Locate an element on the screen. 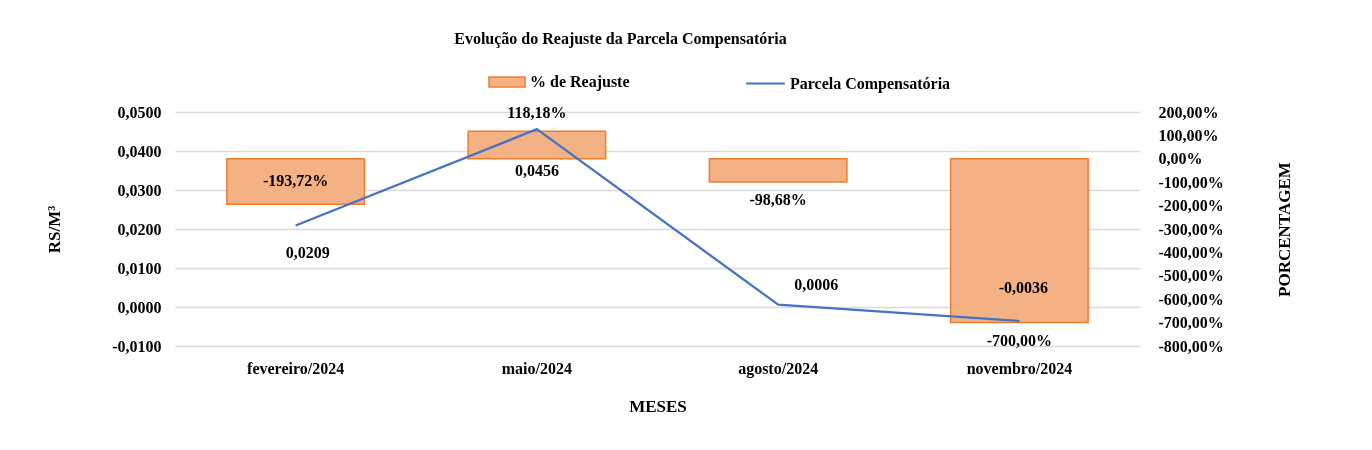  y2-tick-label: -100,00% is located at coordinates (1191, 182).